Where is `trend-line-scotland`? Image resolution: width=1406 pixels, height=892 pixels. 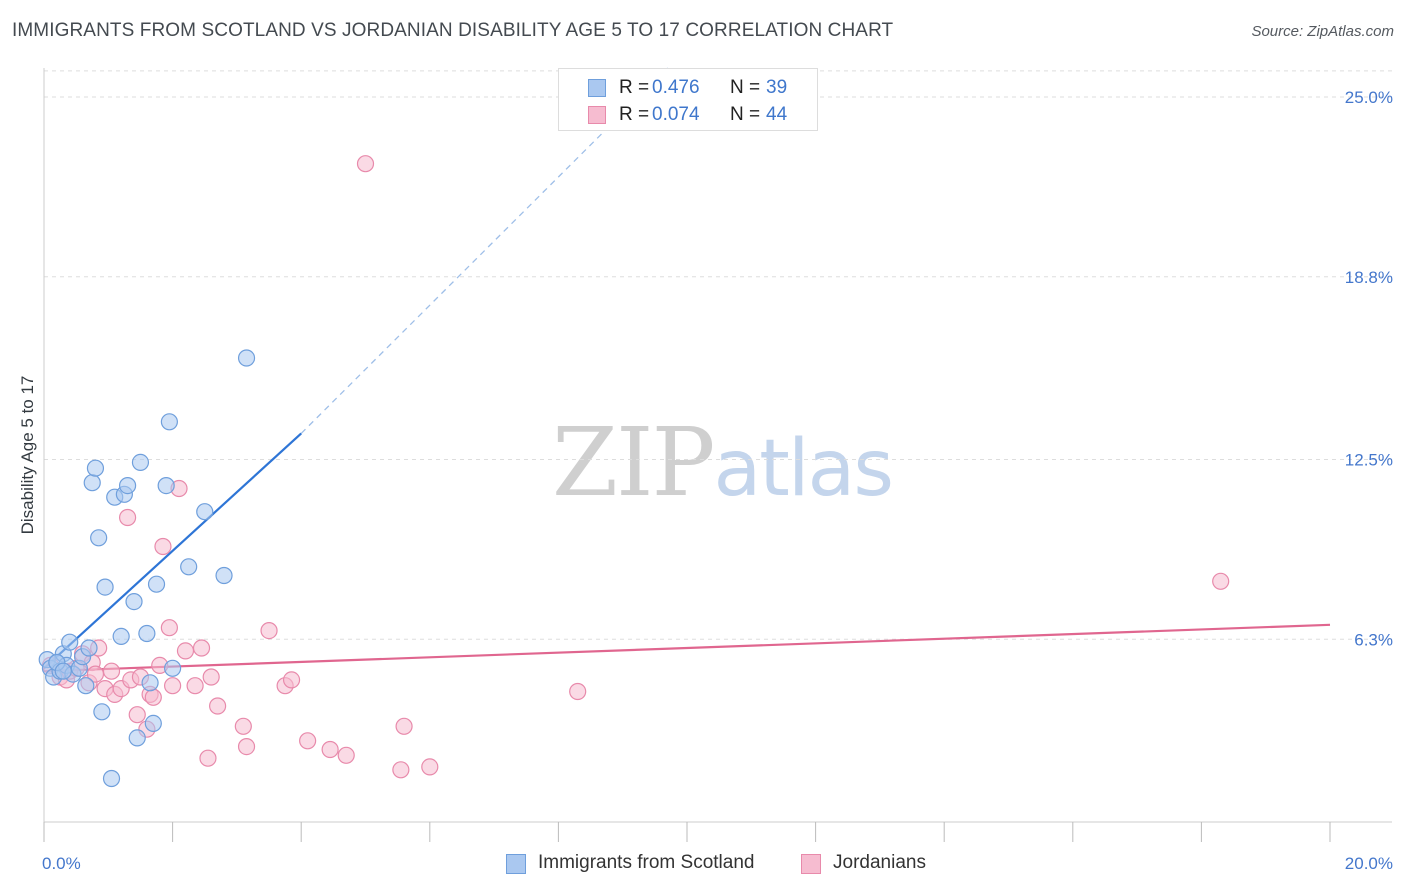
trend-line-scotland is located at coordinates (172, 551).